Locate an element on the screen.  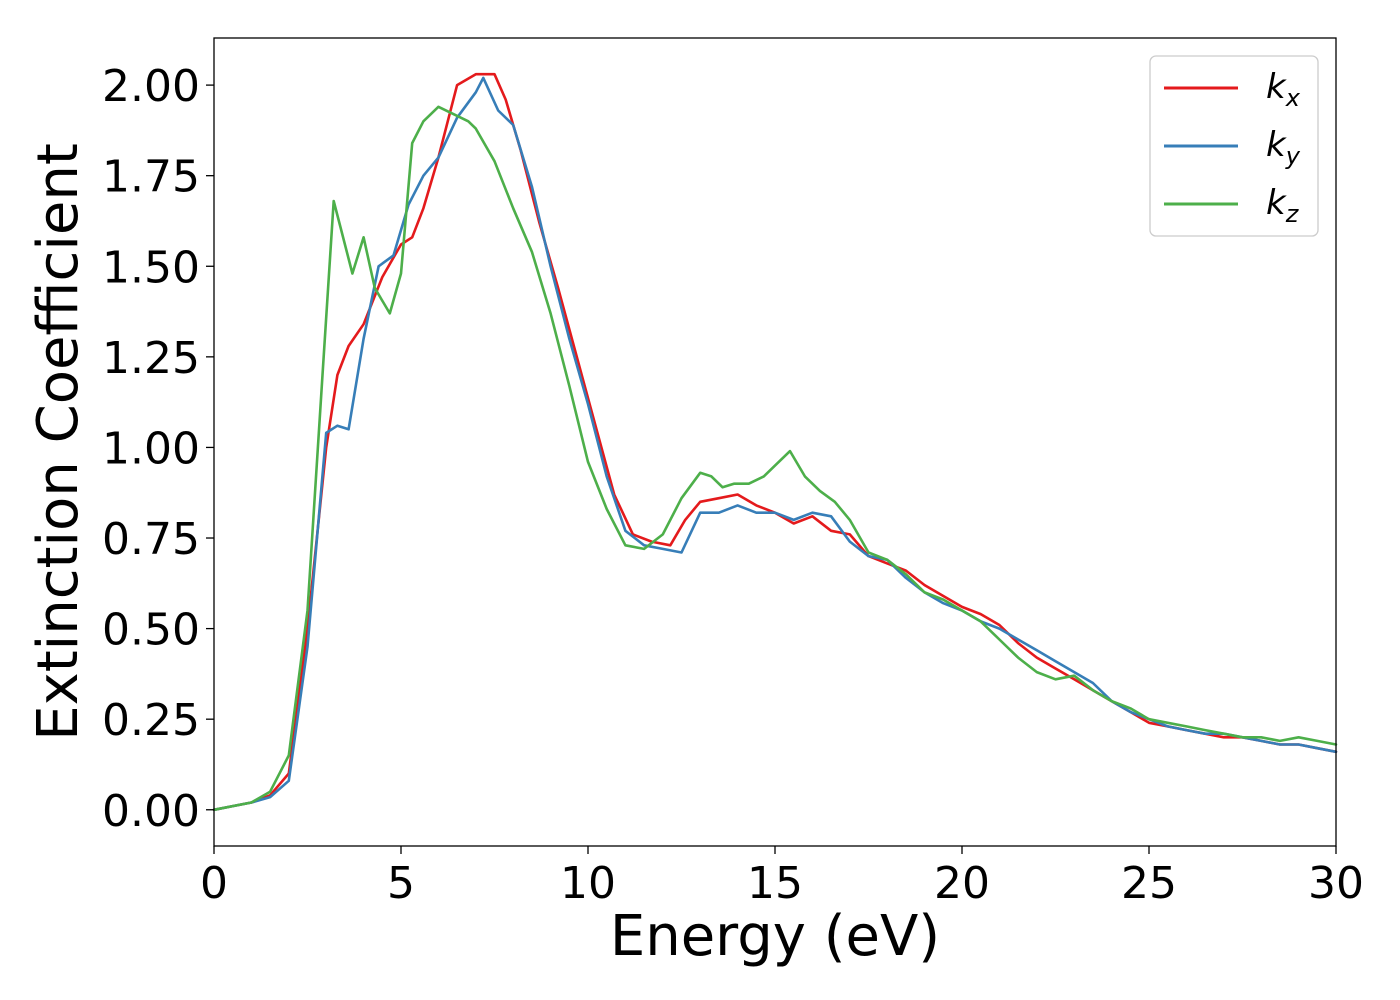
y-tick-label: 1.00 is located at coordinates (151, 448).